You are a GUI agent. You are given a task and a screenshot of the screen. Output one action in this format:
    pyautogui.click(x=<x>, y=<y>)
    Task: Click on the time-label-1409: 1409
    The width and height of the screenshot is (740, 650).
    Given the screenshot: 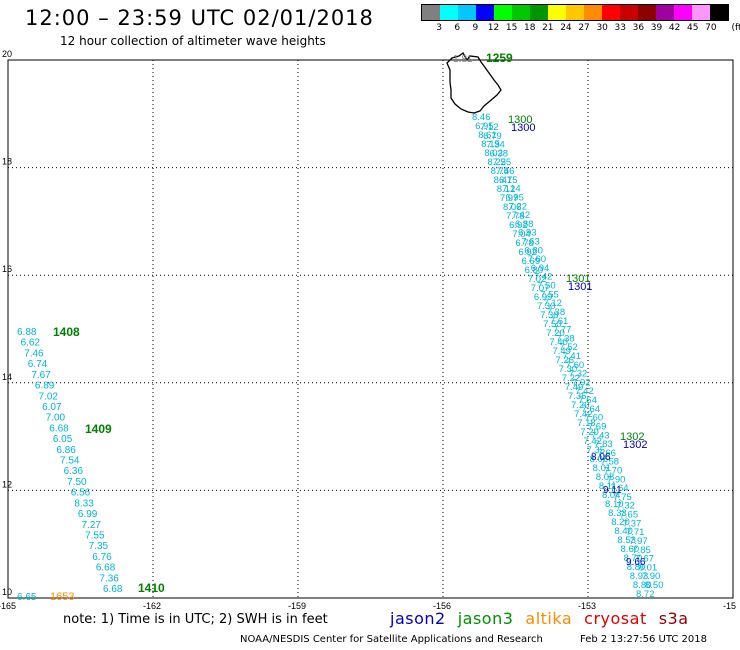 What is the action you would take?
    pyautogui.click(x=98, y=429)
    